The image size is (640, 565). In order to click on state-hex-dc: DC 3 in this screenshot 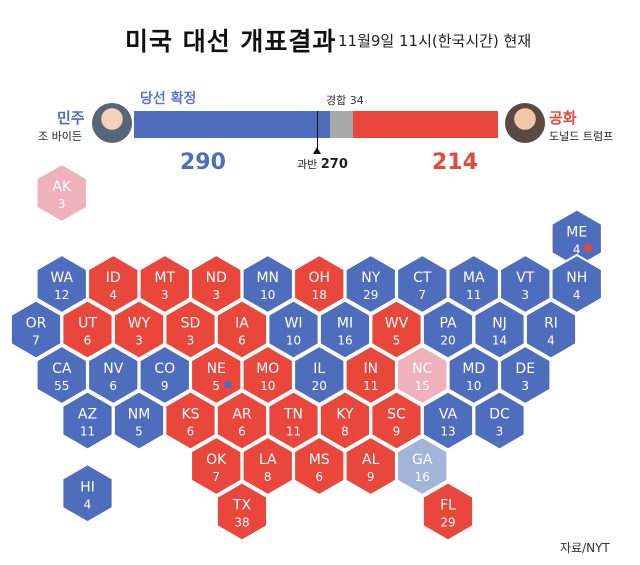, I will do `click(499, 420)`.